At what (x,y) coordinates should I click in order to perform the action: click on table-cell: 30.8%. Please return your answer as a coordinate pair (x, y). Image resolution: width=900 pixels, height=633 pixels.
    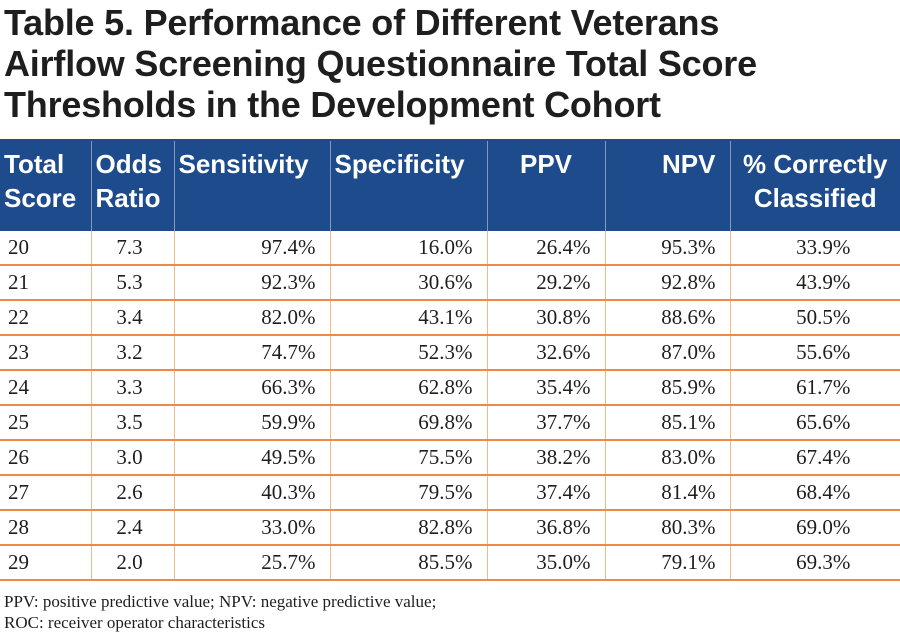
    Looking at the image, I should click on (545, 318).